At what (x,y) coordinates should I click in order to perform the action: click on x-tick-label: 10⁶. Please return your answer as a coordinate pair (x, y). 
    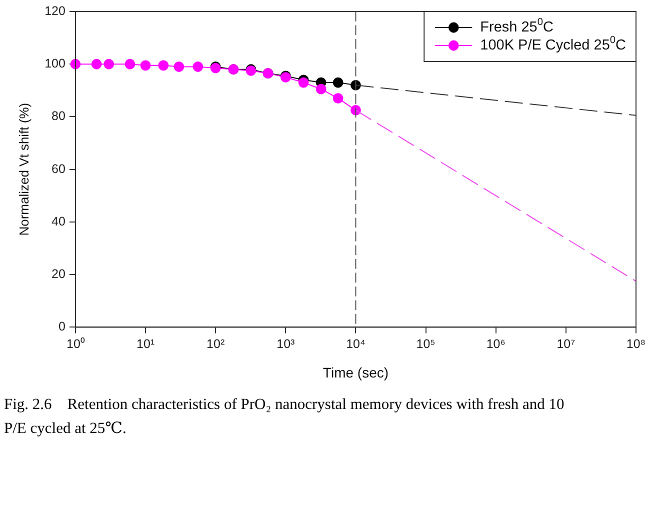
    Looking at the image, I should click on (496, 344).